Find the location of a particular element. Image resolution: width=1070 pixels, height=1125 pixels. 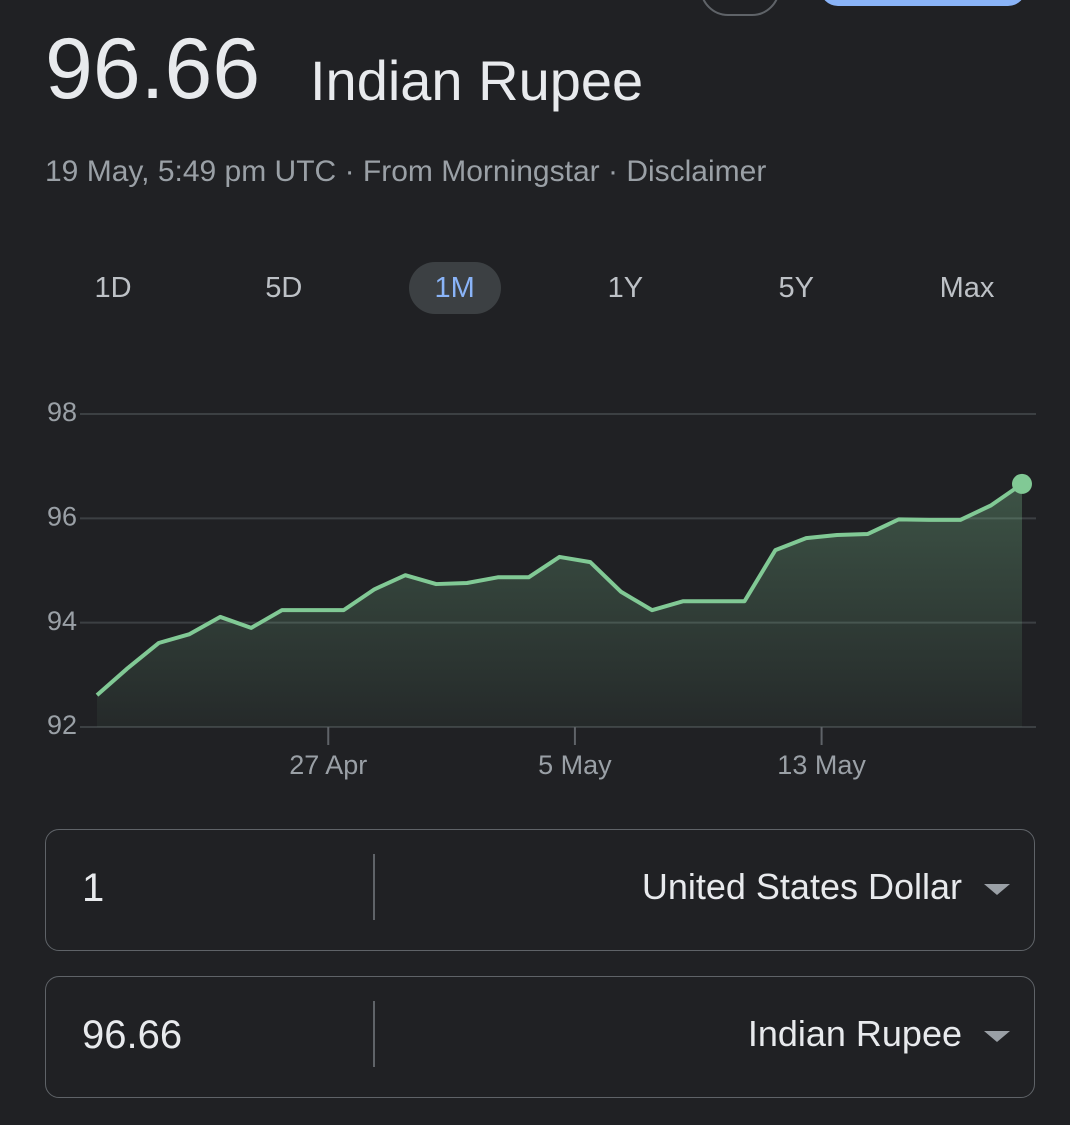

converter-row: 96.66 Indian Rupee is located at coordinates (540, 1037).